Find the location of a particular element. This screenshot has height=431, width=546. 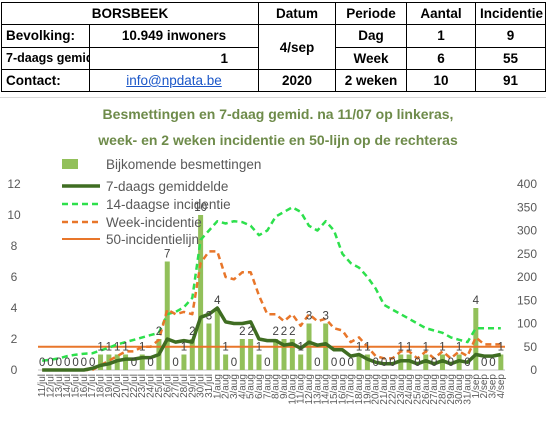

y-right-tick-label: 50 is located at coordinates (531, 347).